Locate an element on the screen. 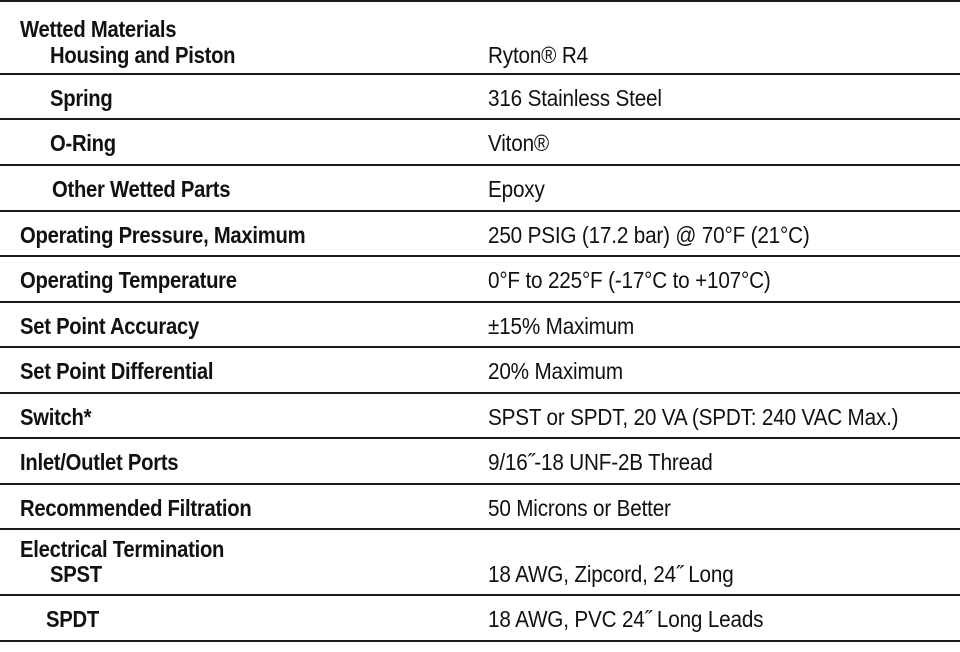  spec-label-other-wetted-parts: Other Wetted Parts is located at coordinates (141, 189).